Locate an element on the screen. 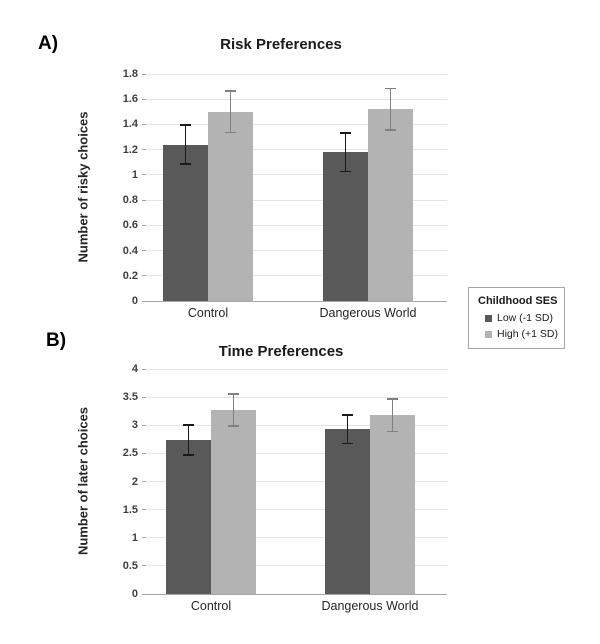 This screenshot has height=644, width=600. y-tick-label: 0.2 is located at coordinates (130, 275).